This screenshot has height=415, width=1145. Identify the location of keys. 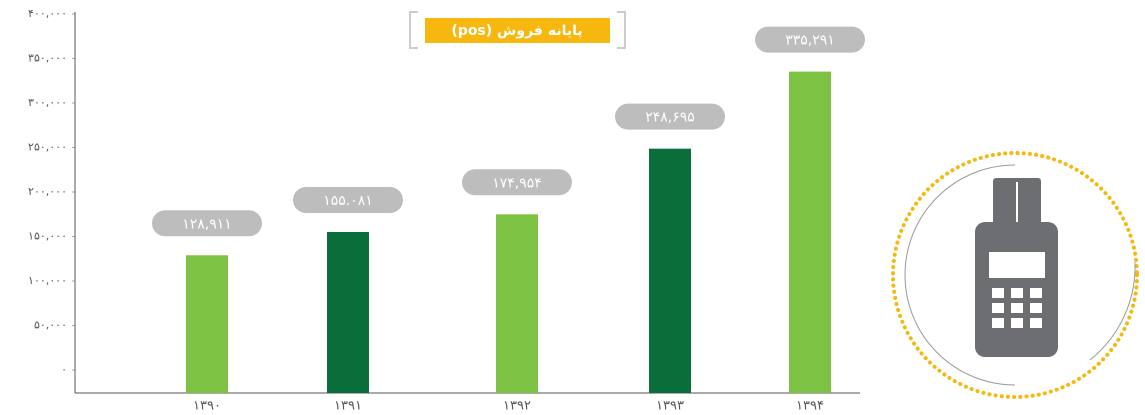
(1017, 308).